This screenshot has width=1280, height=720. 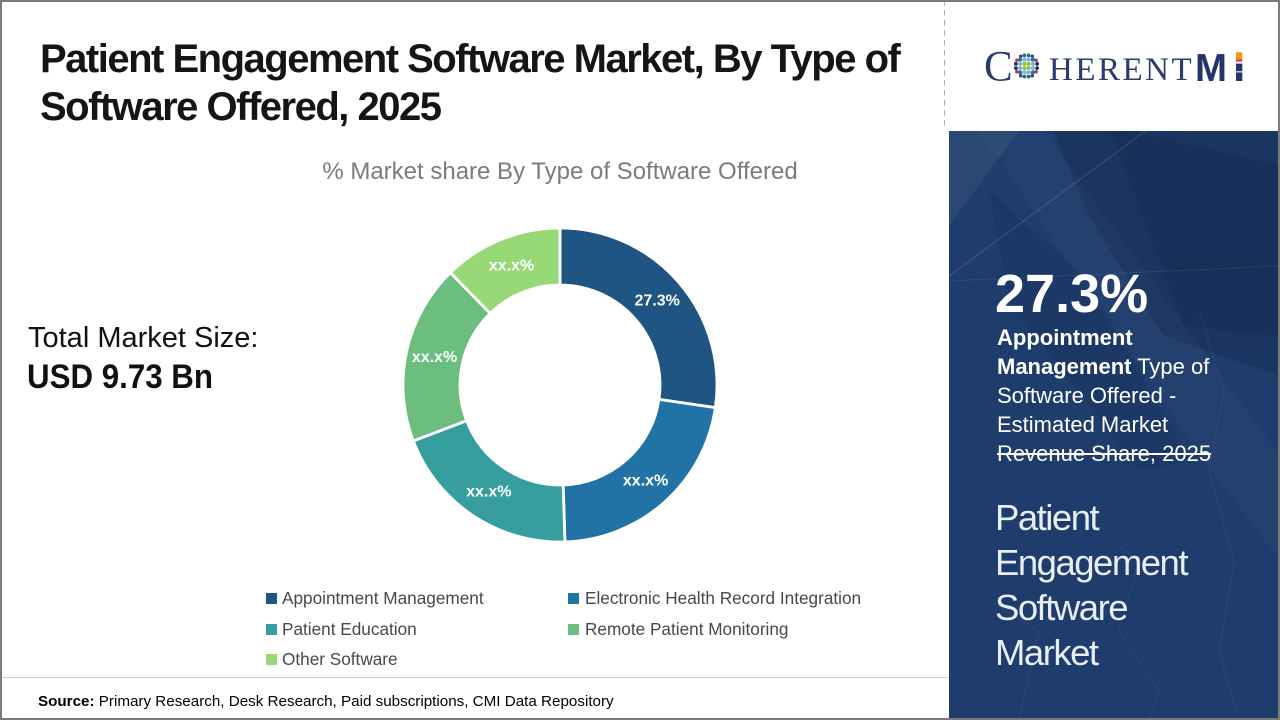 What do you see at coordinates (657, 300) in the screenshot?
I see `svg-text: 27.3%` at bounding box center [657, 300].